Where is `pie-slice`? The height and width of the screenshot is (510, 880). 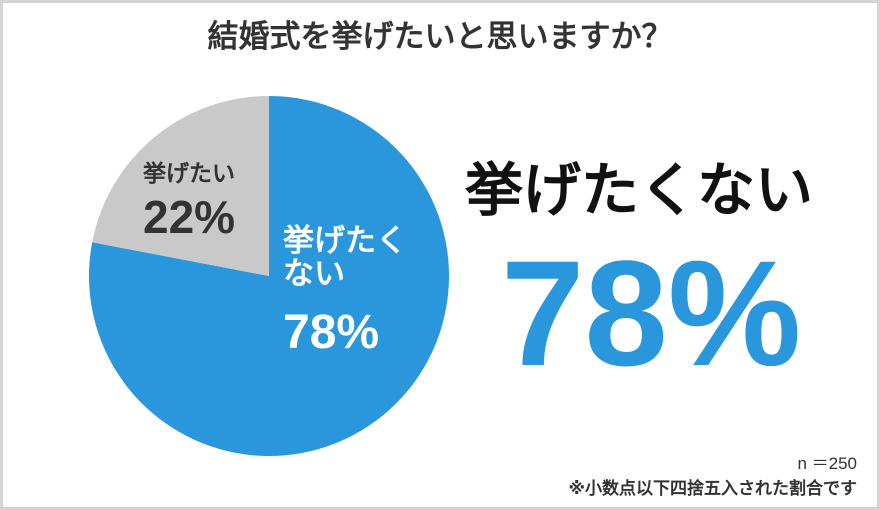
pie-slice is located at coordinates (180, 186).